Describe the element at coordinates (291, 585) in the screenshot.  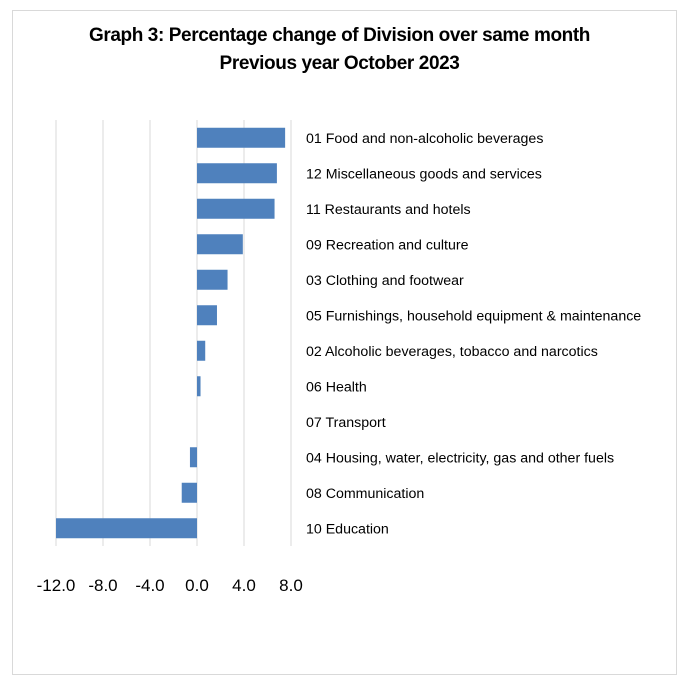
I see `x-tick-label: 8.0` at that location.